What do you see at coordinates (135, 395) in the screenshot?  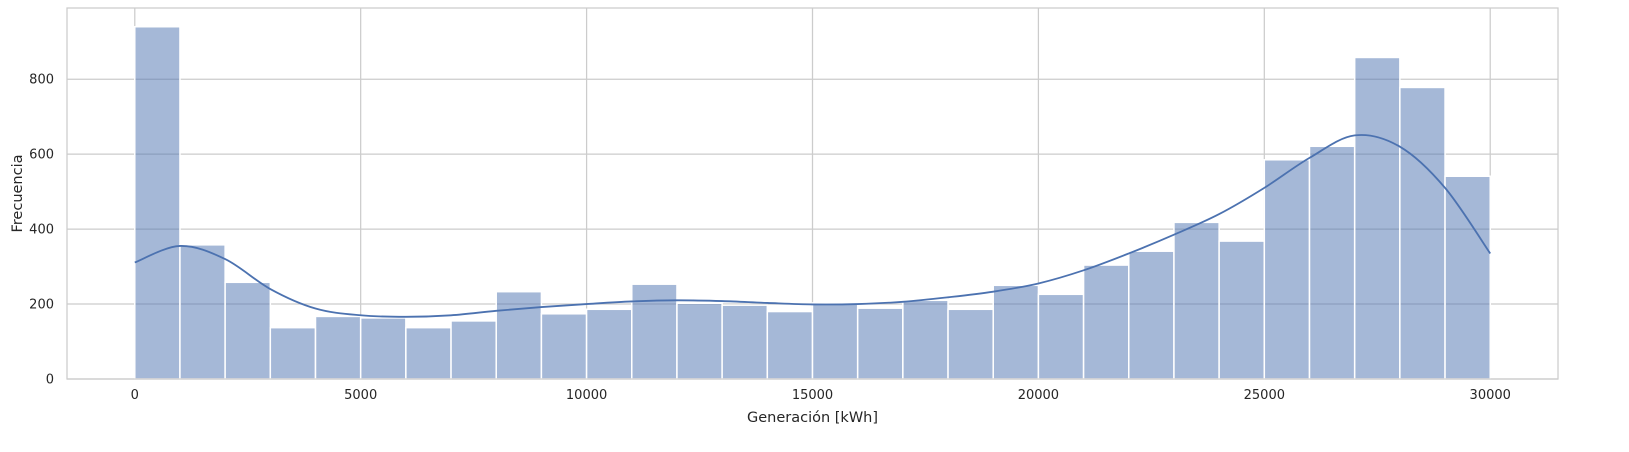 I see `x-tick-label: 0` at bounding box center [135, 395].